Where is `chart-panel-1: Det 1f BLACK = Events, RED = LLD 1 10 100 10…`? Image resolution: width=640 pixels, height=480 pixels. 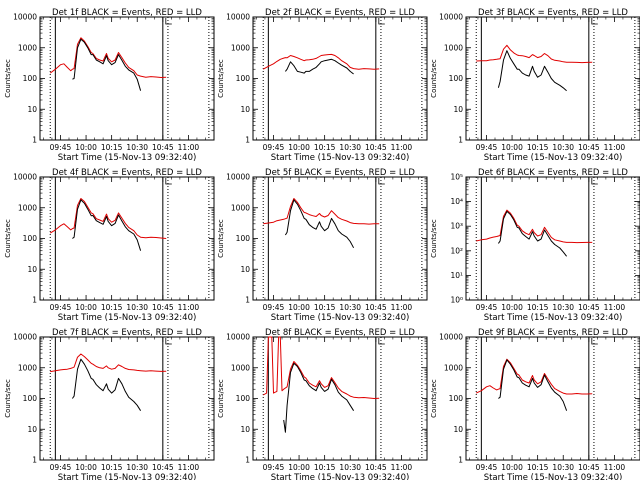 chart-panel-1: Det 1f BLACK = Events, RED = LLD 1 10 100 10… is located at coordinates (109, 85).